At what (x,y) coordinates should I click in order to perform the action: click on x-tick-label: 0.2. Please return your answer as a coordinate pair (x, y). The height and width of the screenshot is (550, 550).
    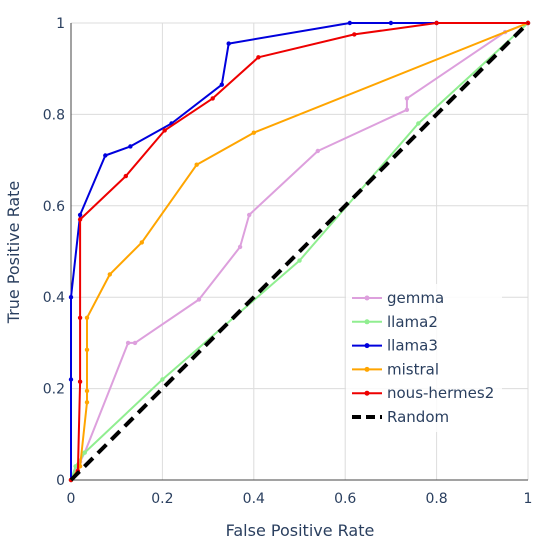
    Looking at the image, I should click on (162, 499).